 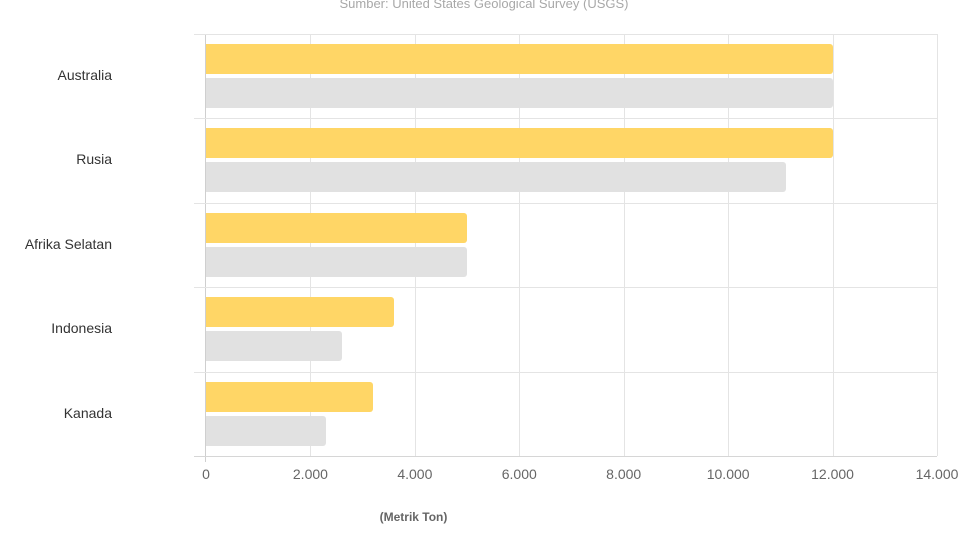 What do you see at coordinates (84, 75) in the screenshot?
I see `category-label: Australia` at bounding box center [84, 75].